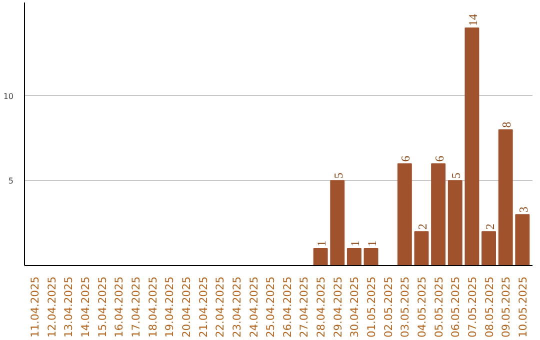 This screenshot has height=340, width=540. What do you see at coordinates (85, 307) in the screenshot?
I see `x-tick-label: 14.04.2025` at bounding box center [85, 307].